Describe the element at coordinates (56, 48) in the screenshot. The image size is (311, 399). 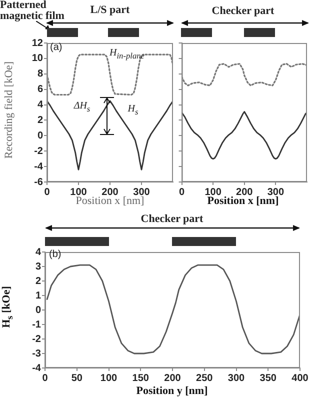
I see `annotation: (a)` at that location.